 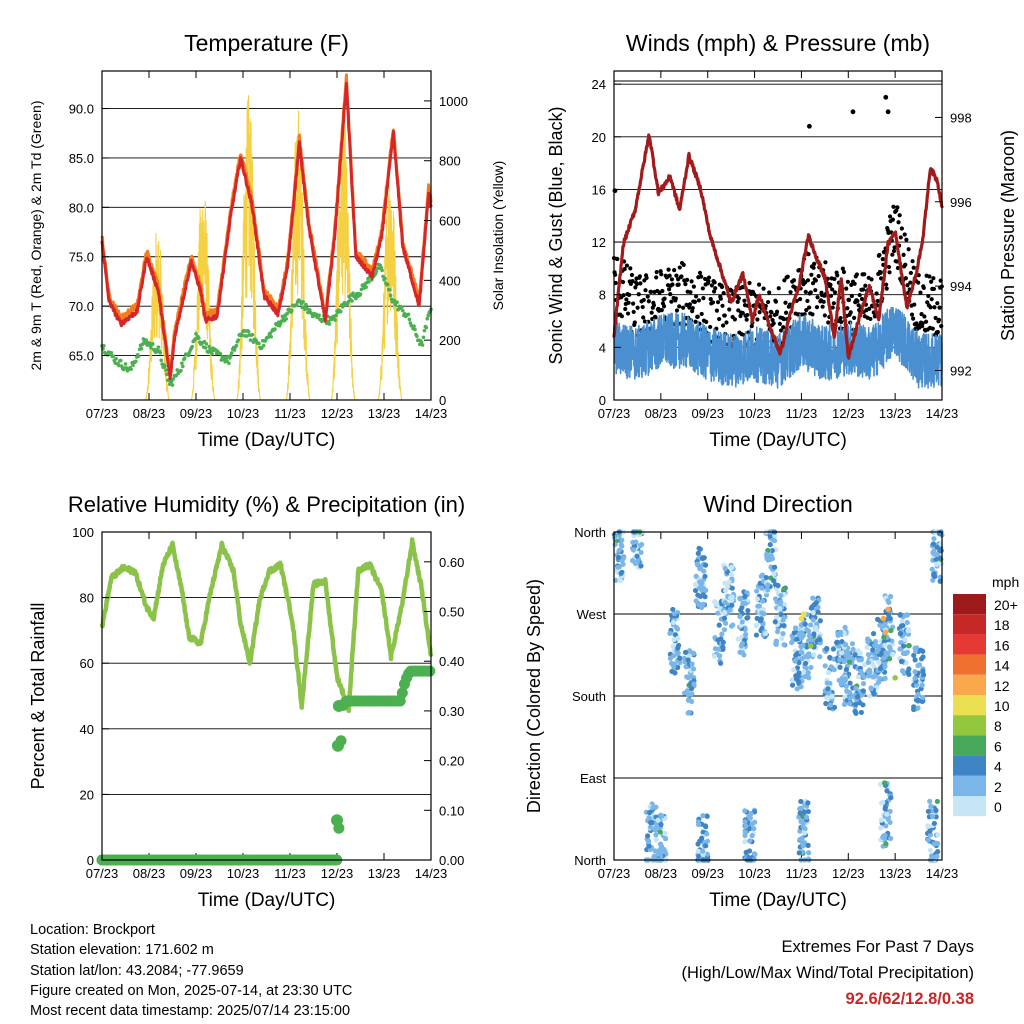 I want to click on y-right-tick-label: 0.40, so click(x=451, y=661).